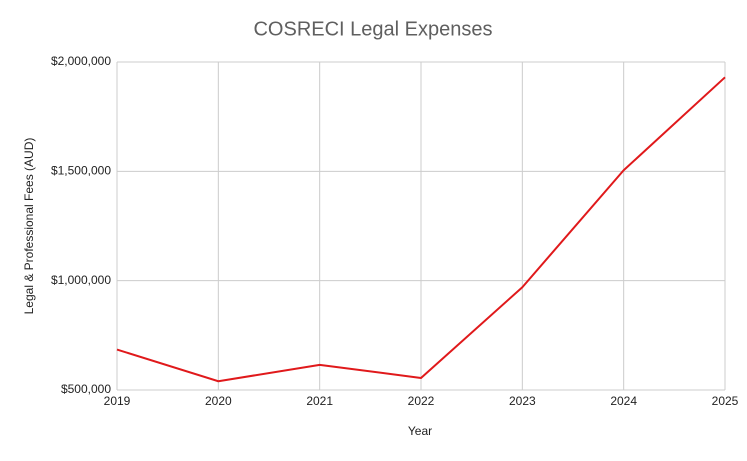 The image size is (747, 461). What do you see at coordinates (725, 401) in the screenshot?
I see `x-tick-label: 2025` at bounding box center [725, 401].